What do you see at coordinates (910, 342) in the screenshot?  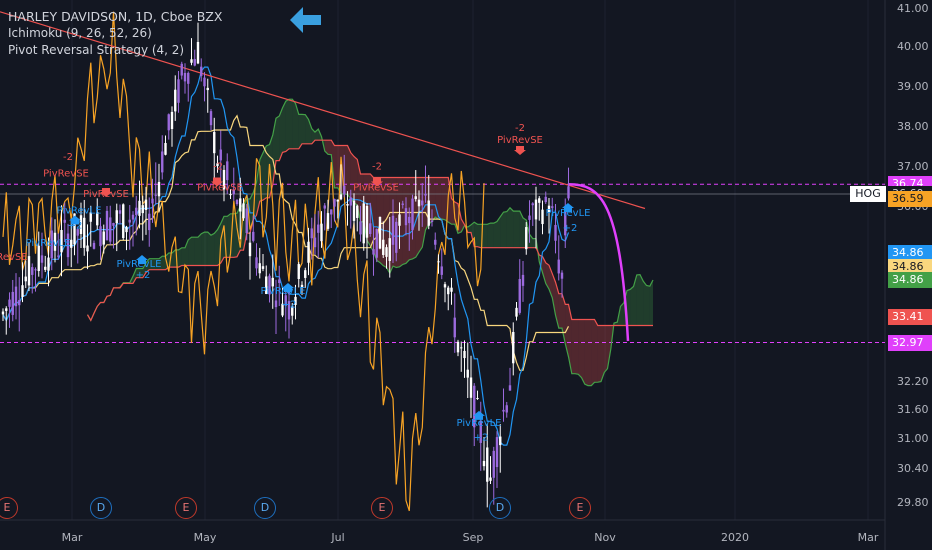 I see `price-tag: 32.97` at bounding box center [910, 342].